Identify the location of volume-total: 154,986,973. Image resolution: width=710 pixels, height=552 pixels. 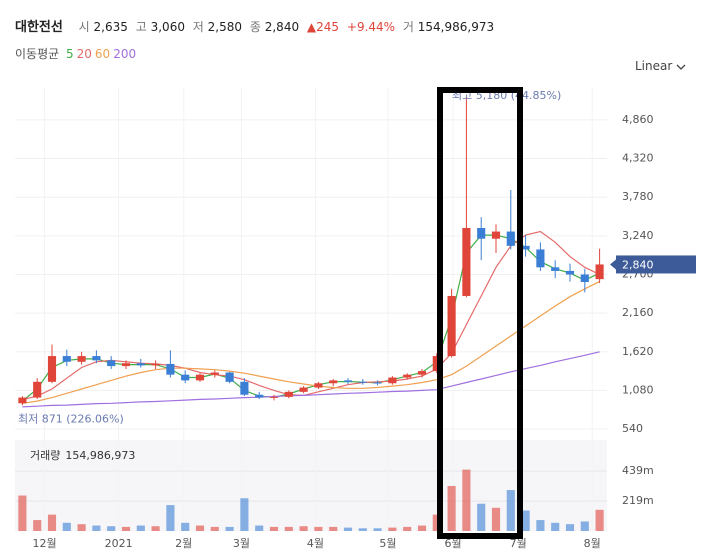
(100, 455).